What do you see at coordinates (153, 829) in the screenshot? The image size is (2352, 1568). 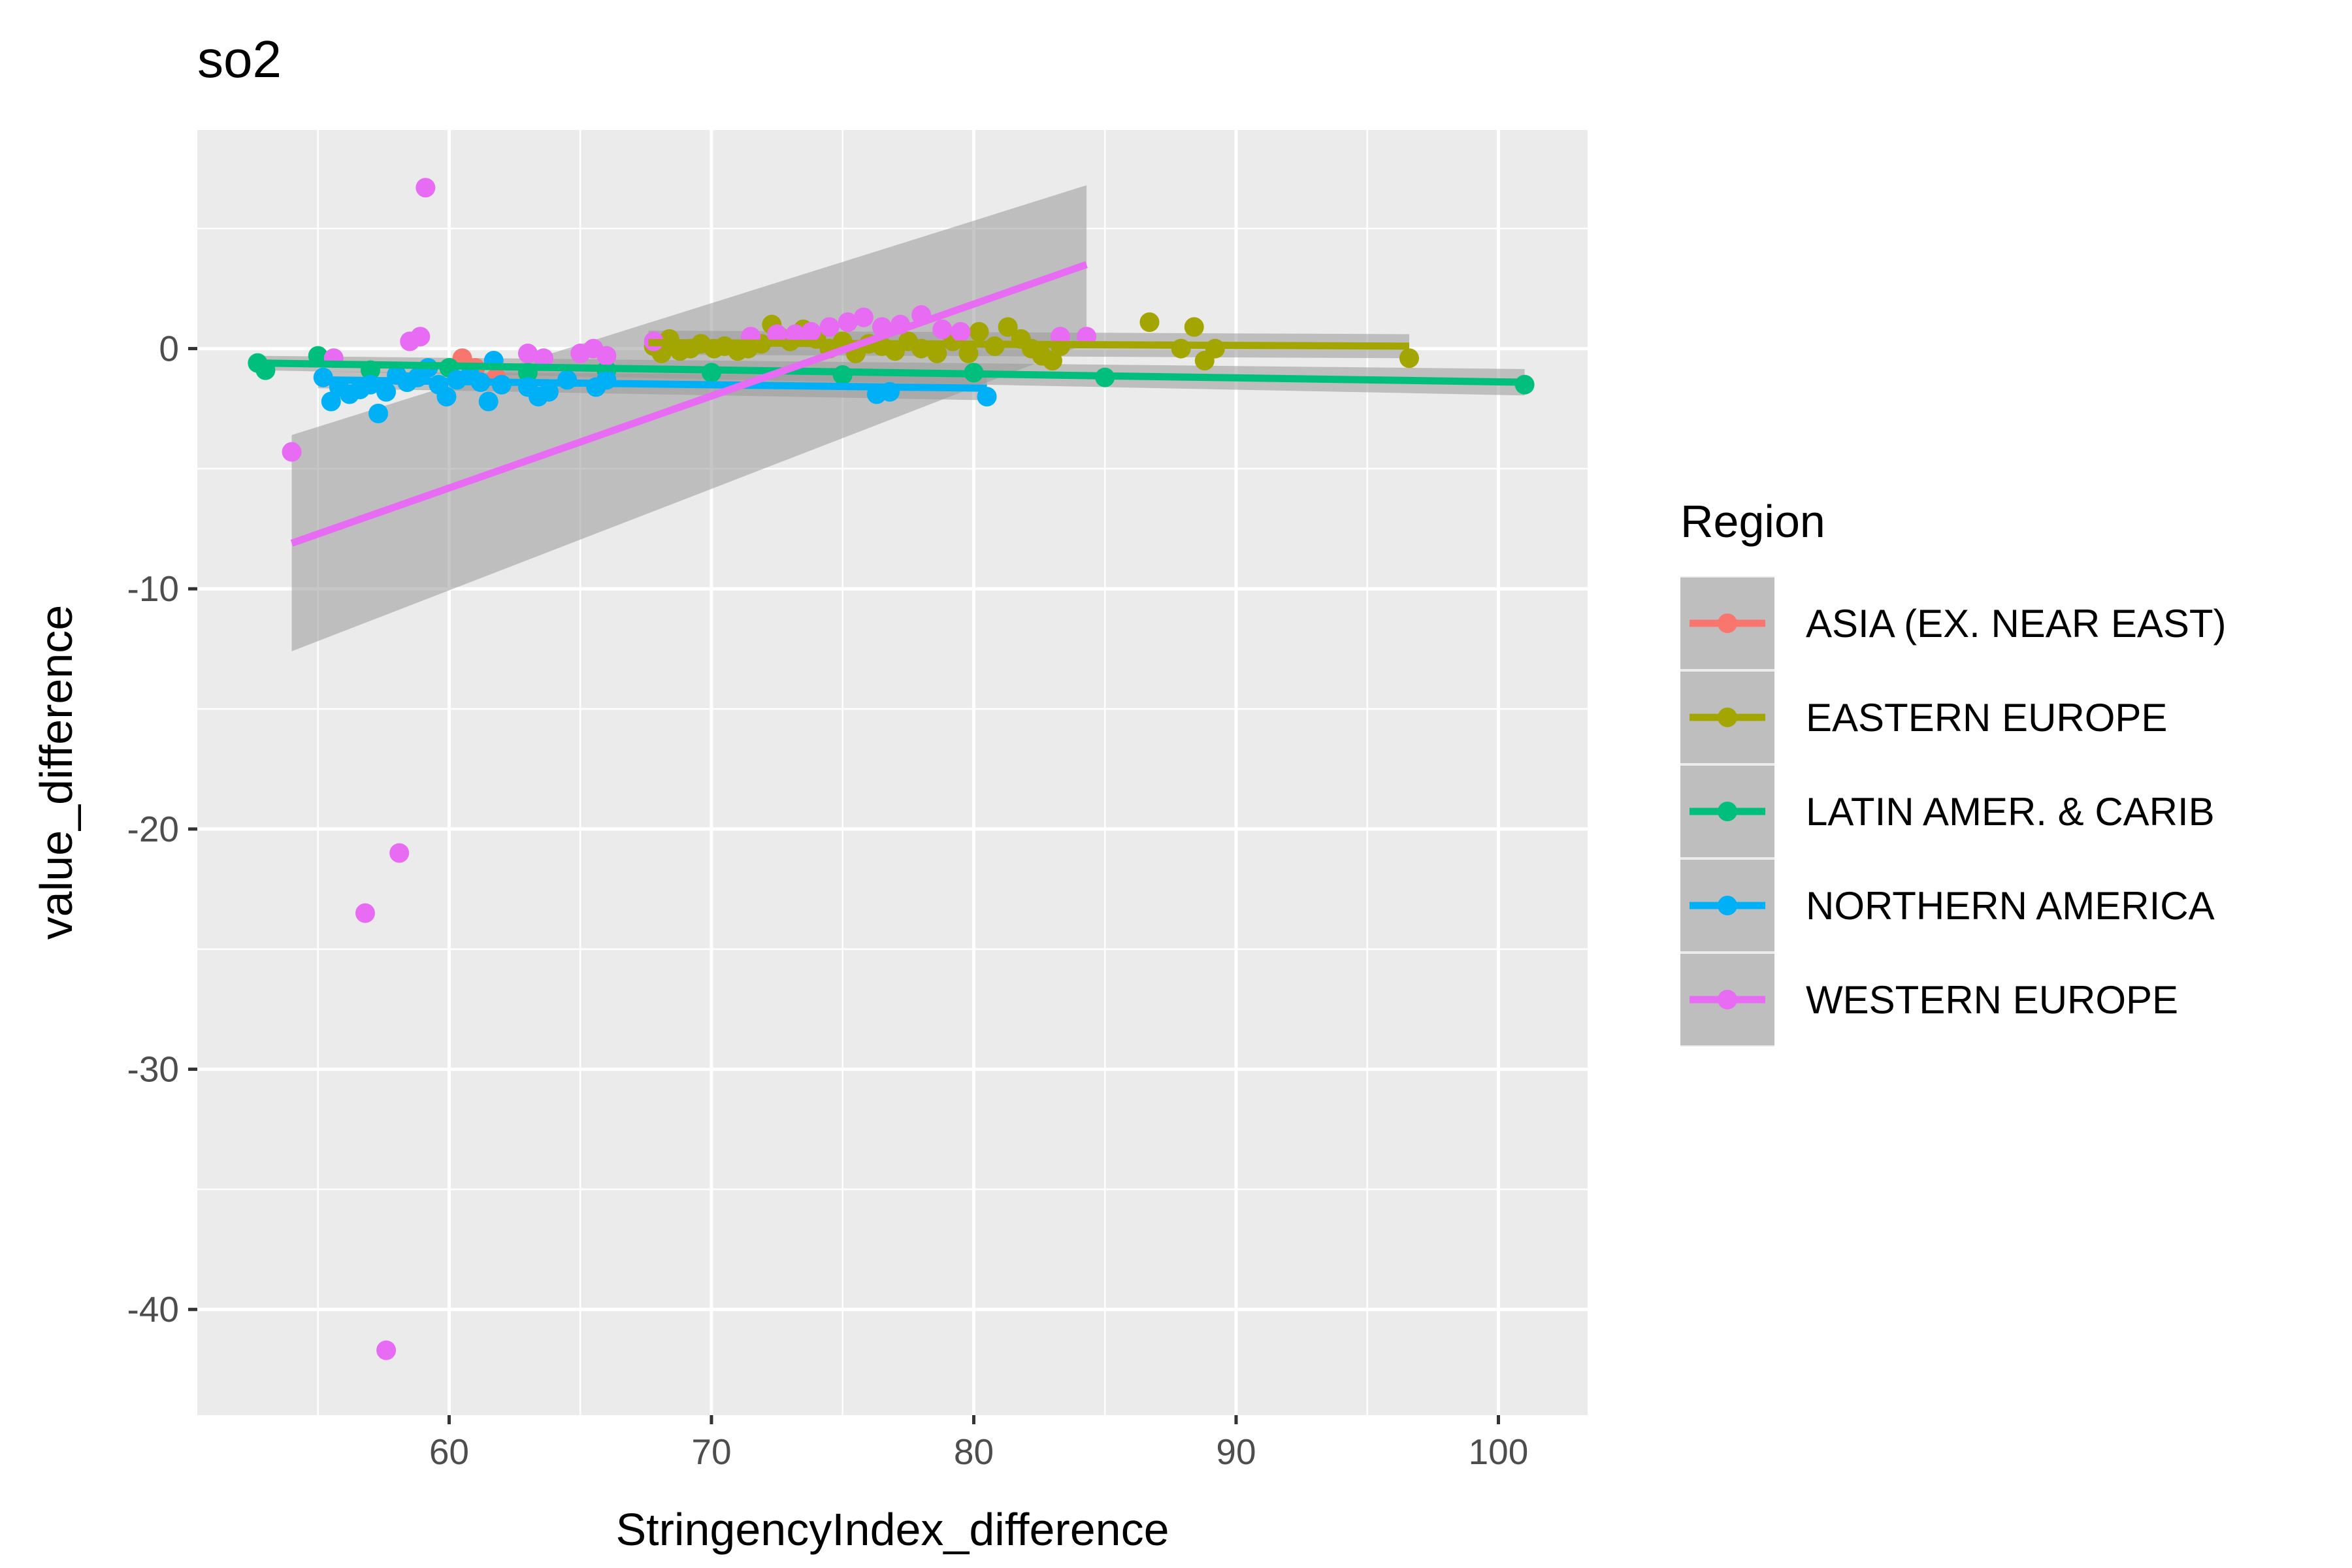 I see `y-tick-label: -20` at bounding box center [153, 829].